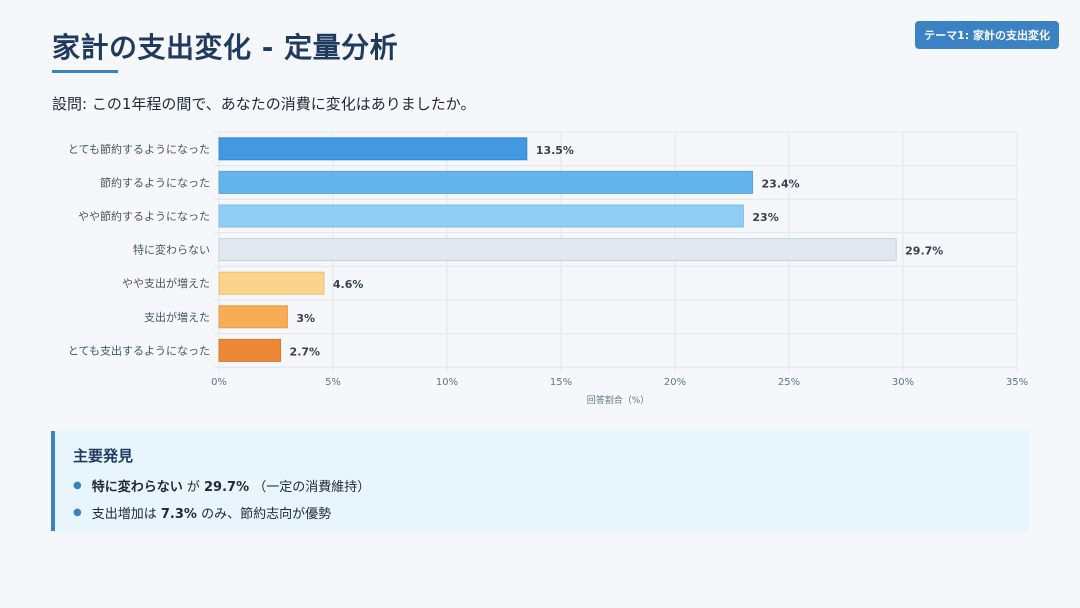 This screenshot has height=608, width=1080. I want to click on theme-badge: テーマ1: 家計の支出変化, so click(987, 35).